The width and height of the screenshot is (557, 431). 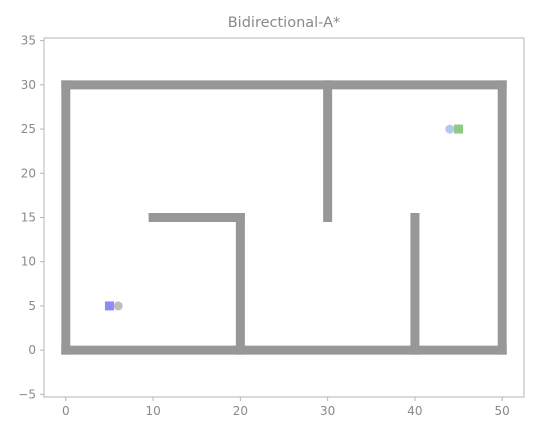 What do you see at coordinates (28, 262) in the screenshot?
I see `y-tick-label-10: 10` at bounding box center [28, 262].